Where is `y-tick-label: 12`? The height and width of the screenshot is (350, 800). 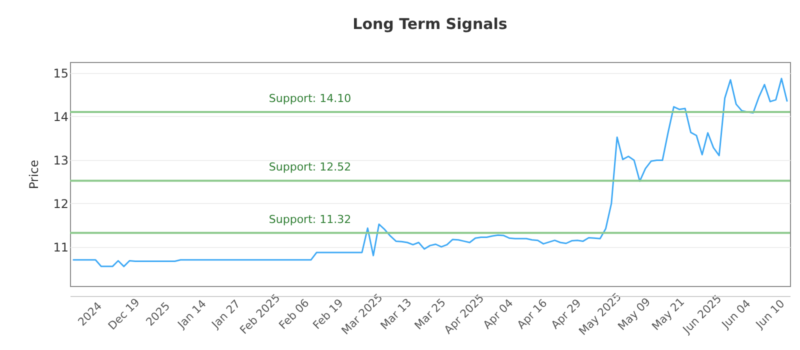 y-tick-label: 12 is located at coordinates (60, 203).